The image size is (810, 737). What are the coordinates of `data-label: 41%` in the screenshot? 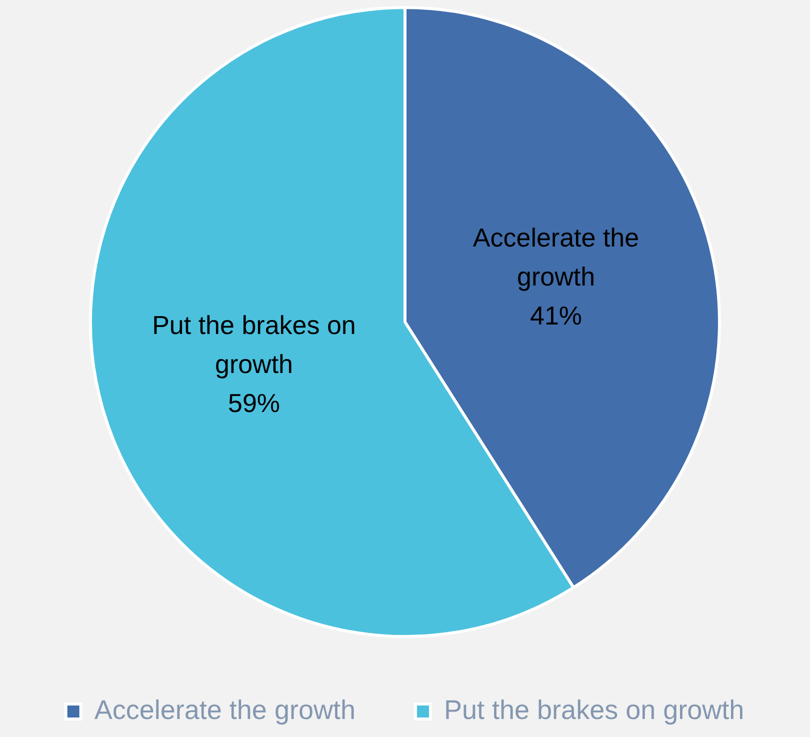 It's located at (556, 315).